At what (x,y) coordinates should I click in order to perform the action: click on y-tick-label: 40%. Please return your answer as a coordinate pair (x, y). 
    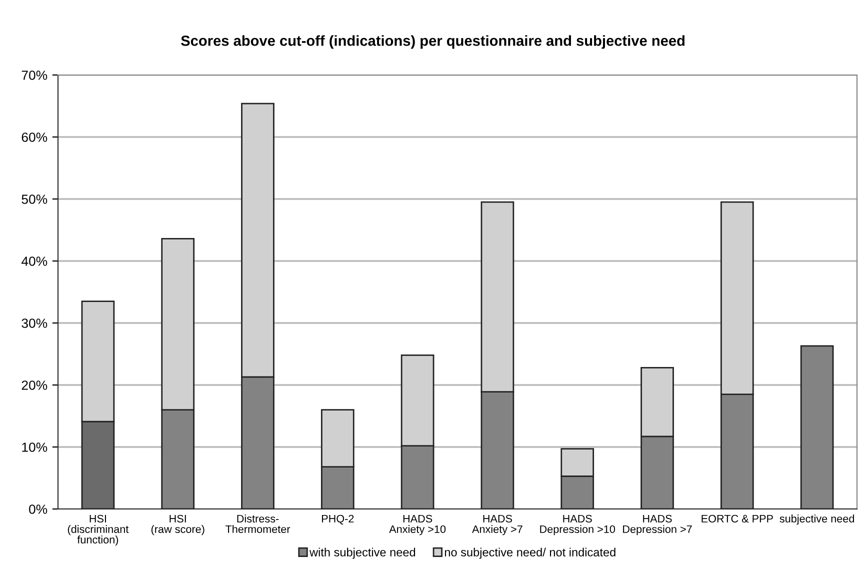
    Looking at the image, I should click on (34, 261).